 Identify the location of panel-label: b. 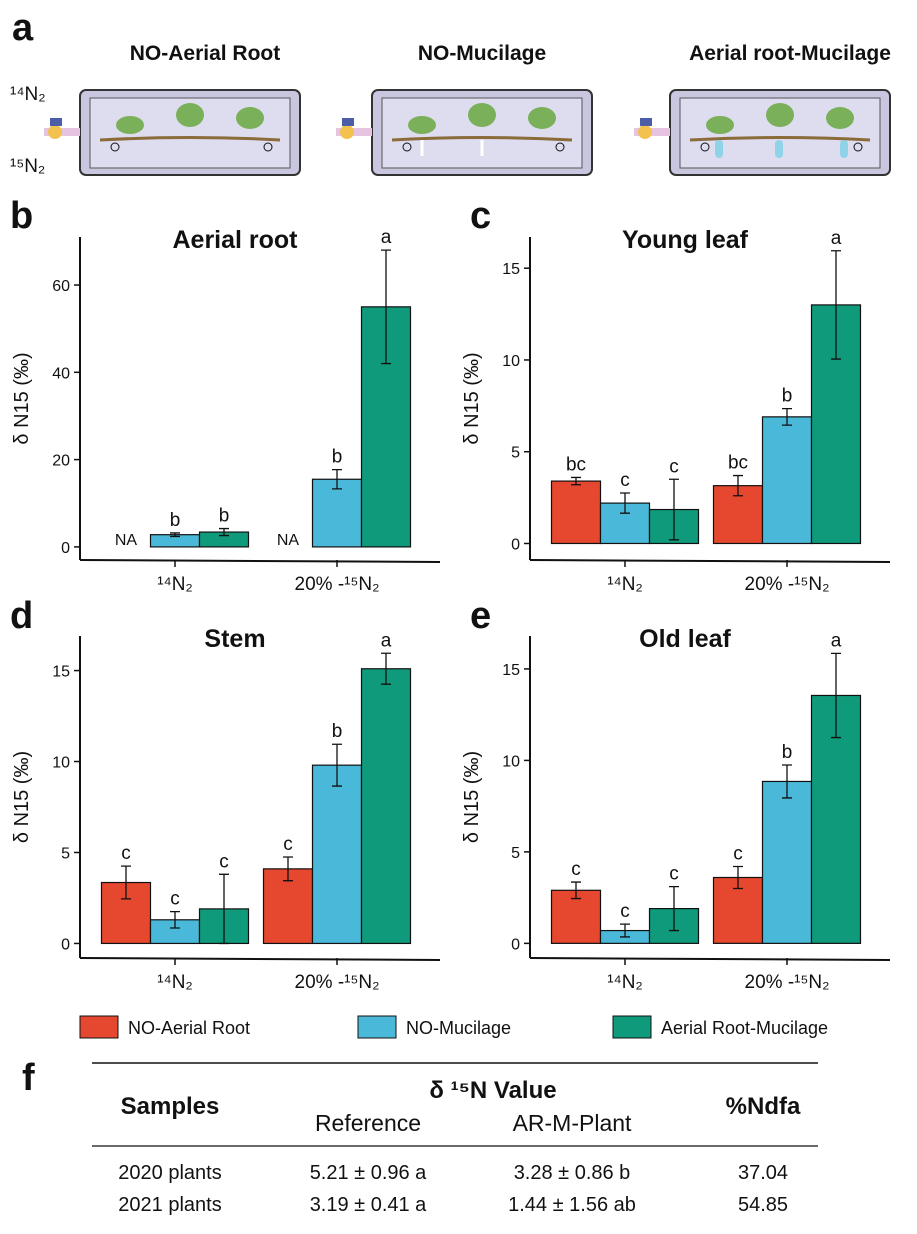
(21, 216).